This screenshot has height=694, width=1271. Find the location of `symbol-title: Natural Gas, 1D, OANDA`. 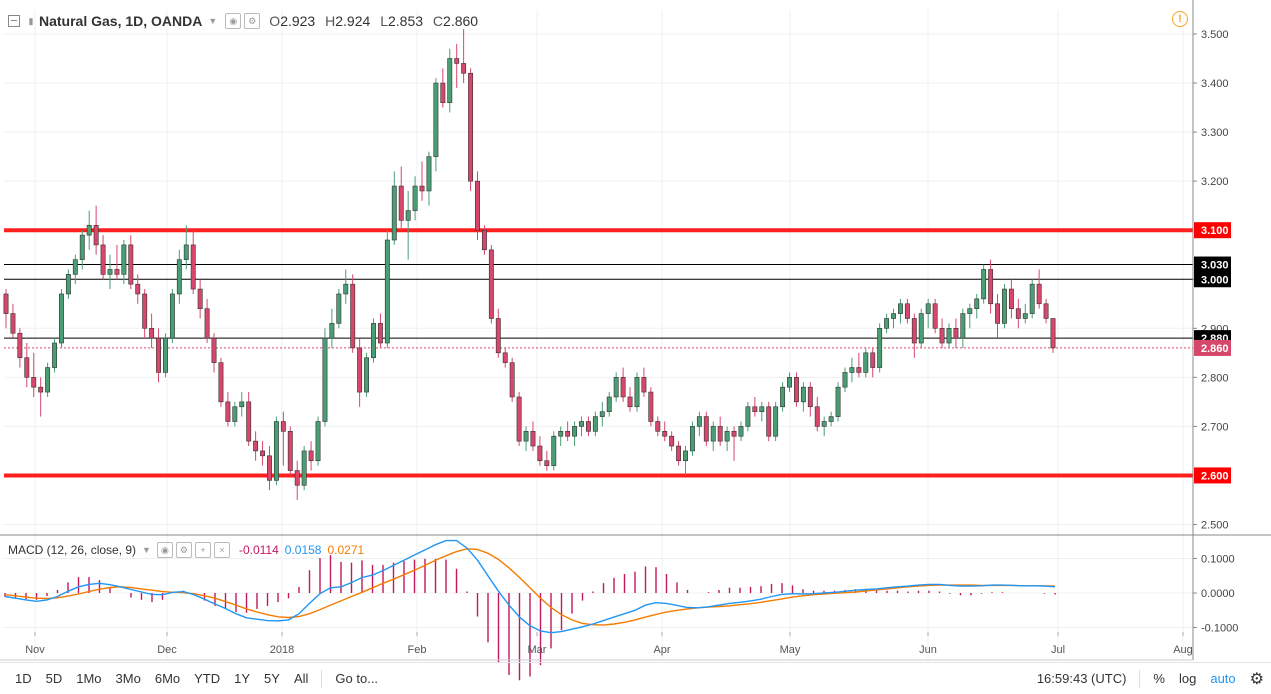

symbol-title: Natural Gas, 1D, OANDA is located at coordinates (121, 21).